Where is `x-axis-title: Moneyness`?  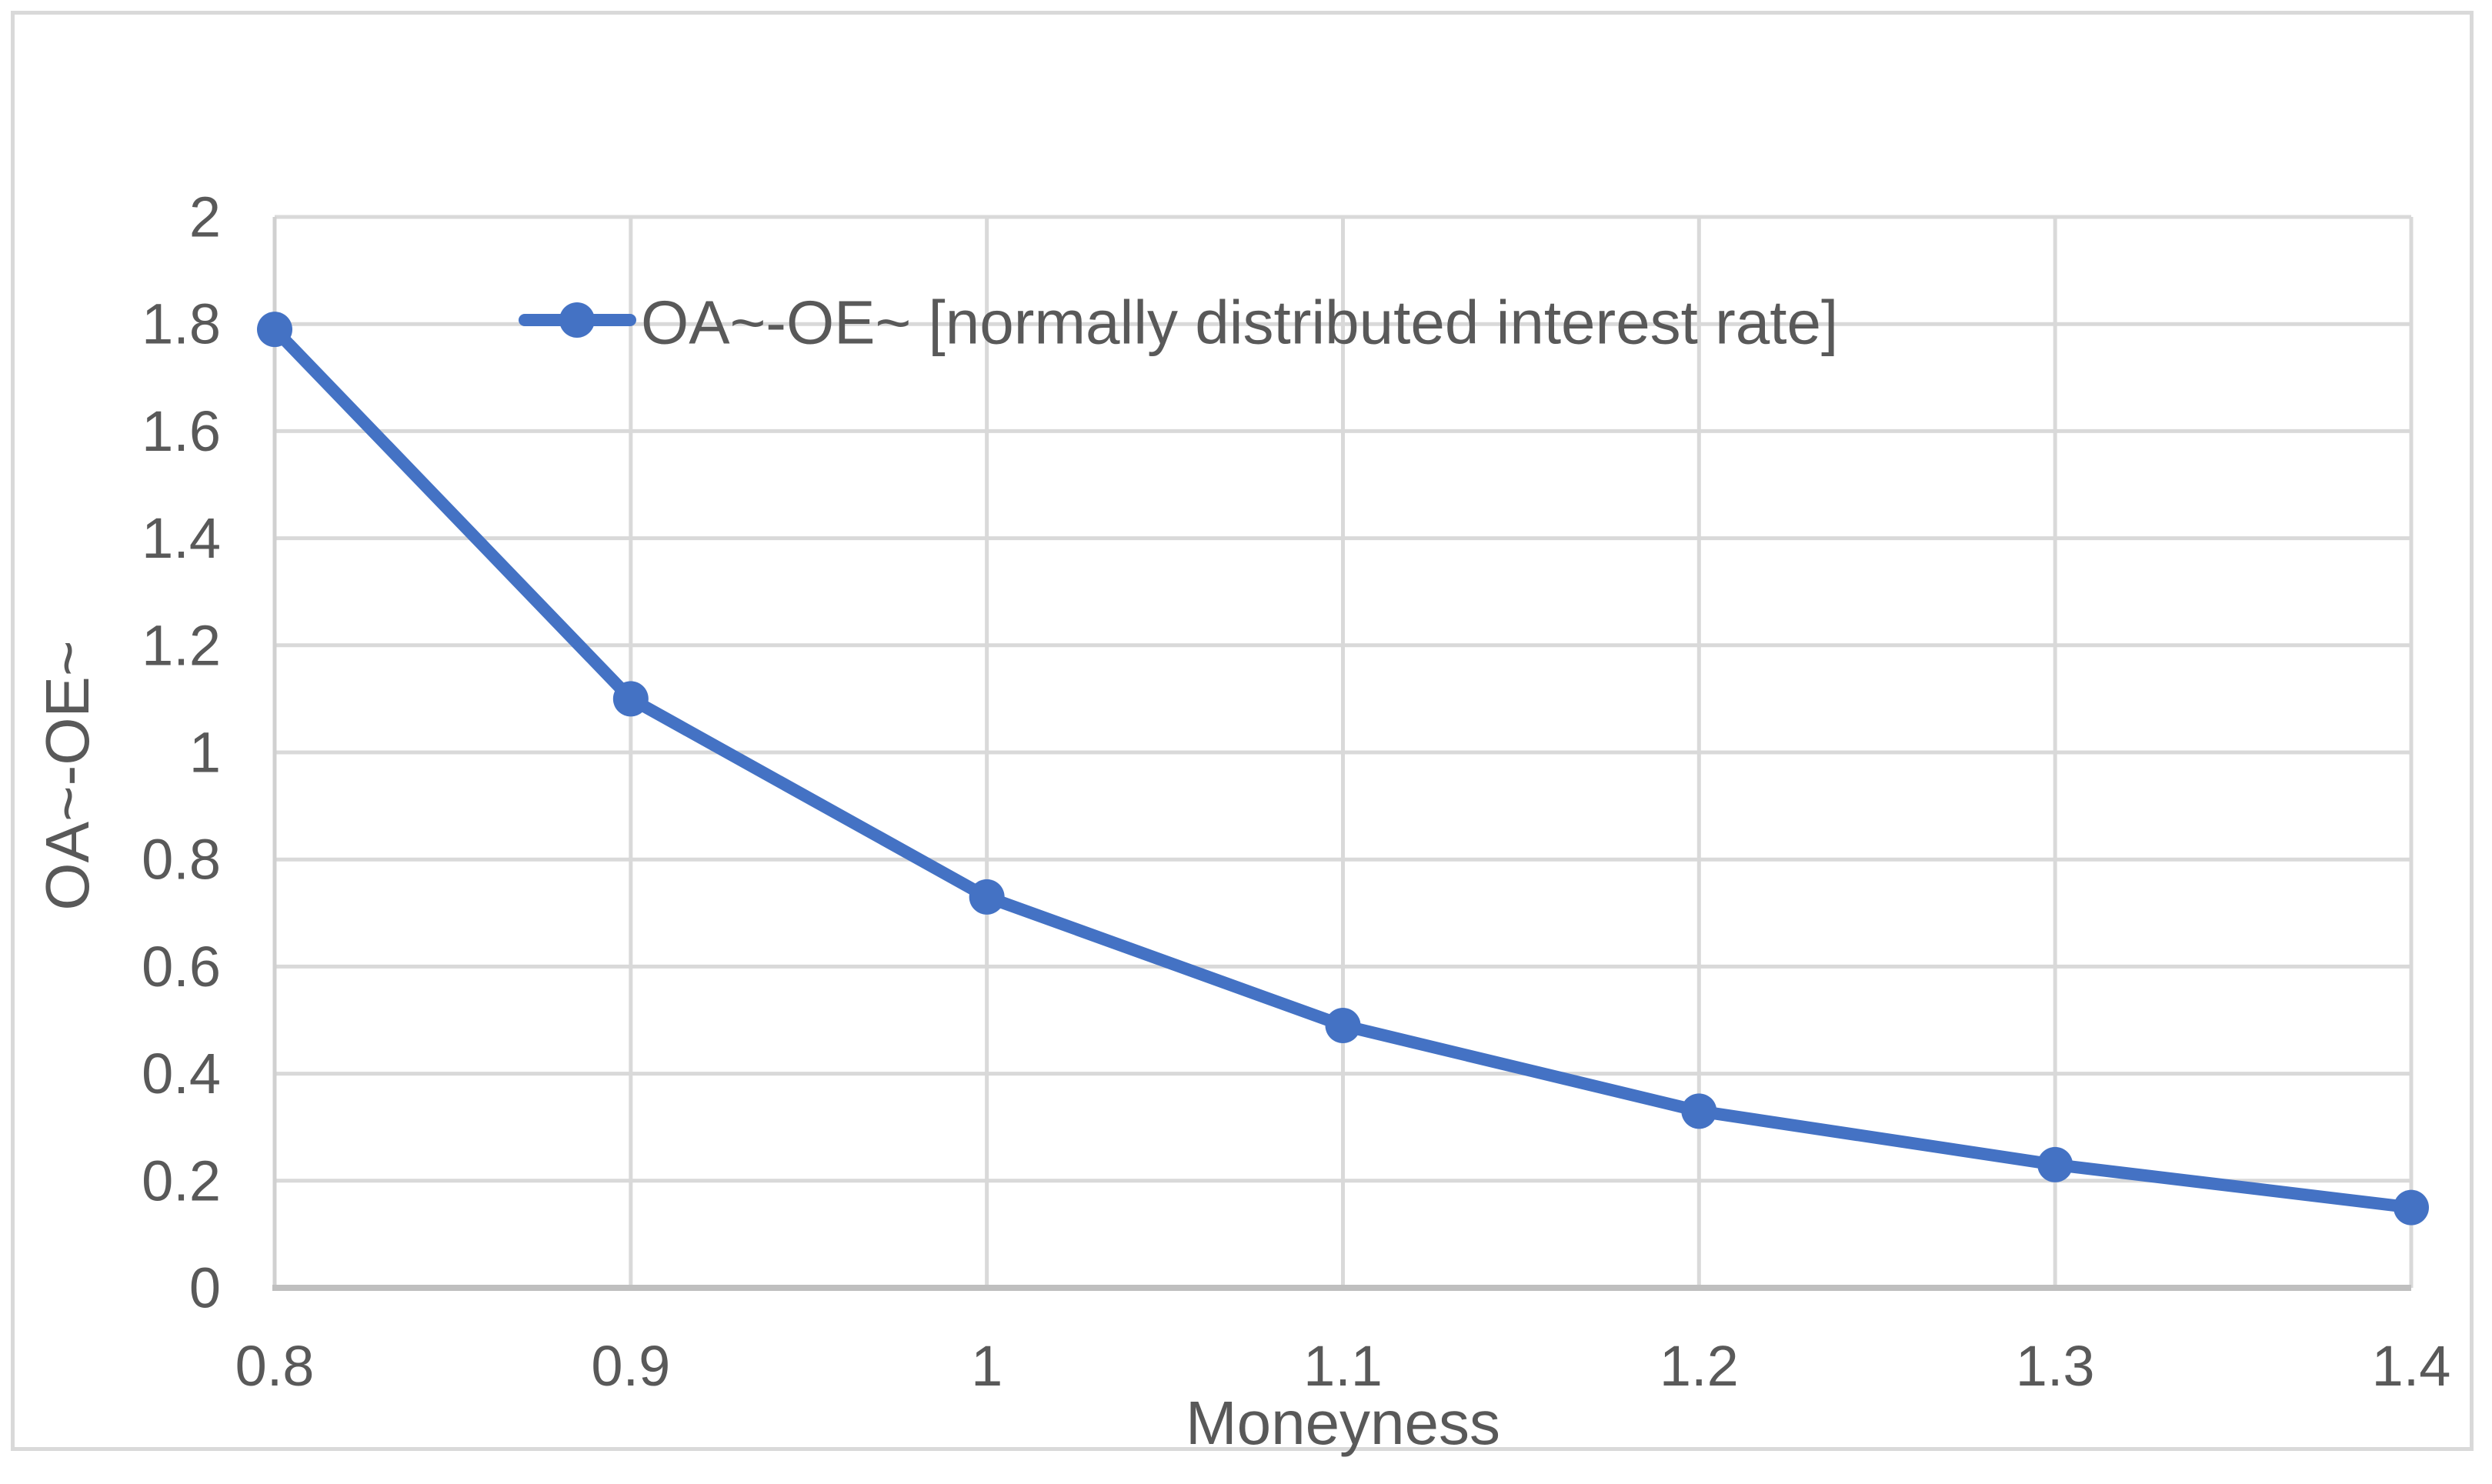 x-axis-title: Moneyness is located at coordinates (1343, 1423).